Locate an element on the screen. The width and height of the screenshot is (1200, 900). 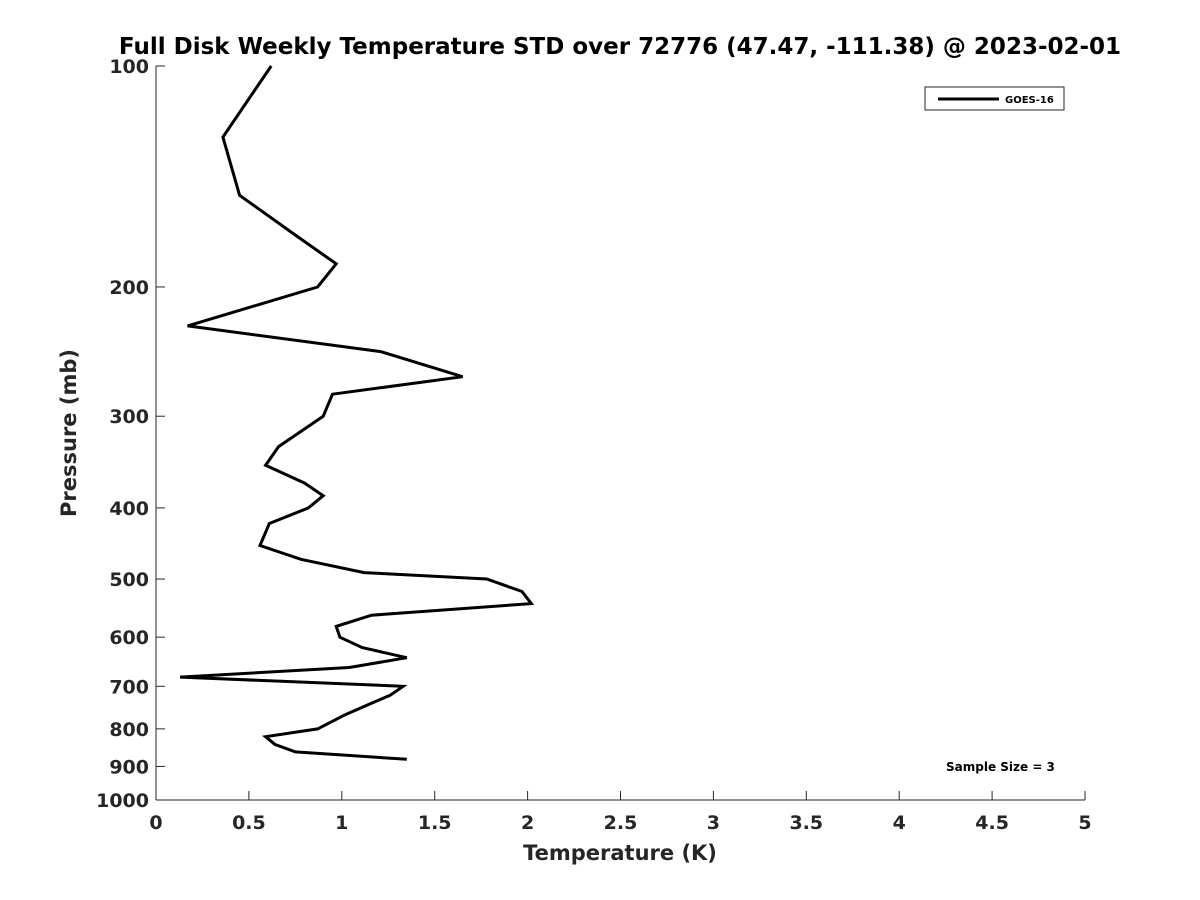
y-tick-label: 900 is located at coordinates (129, 767).